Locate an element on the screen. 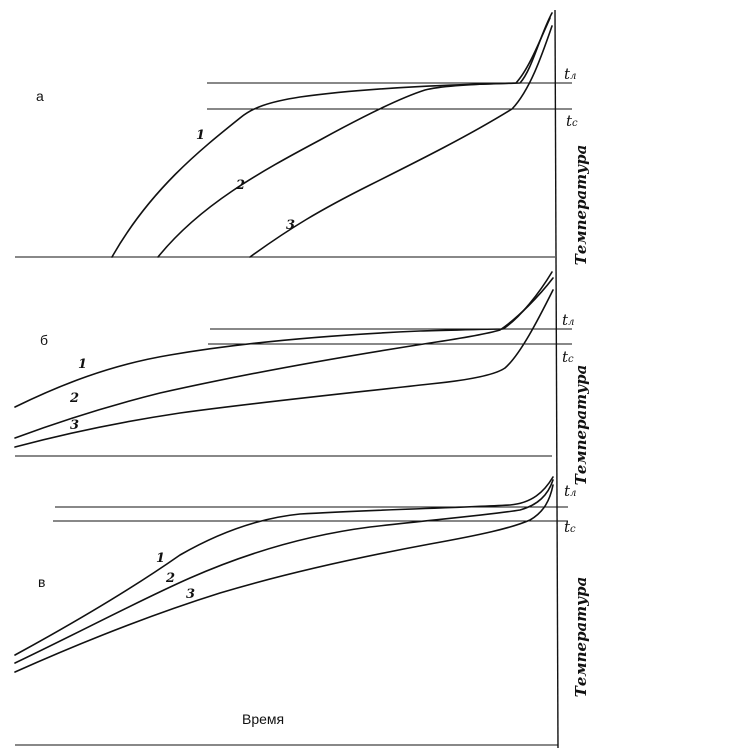 The height and width of the screenshot is (750, 750). panel-a-label: а is located at coordinates (40, 96).